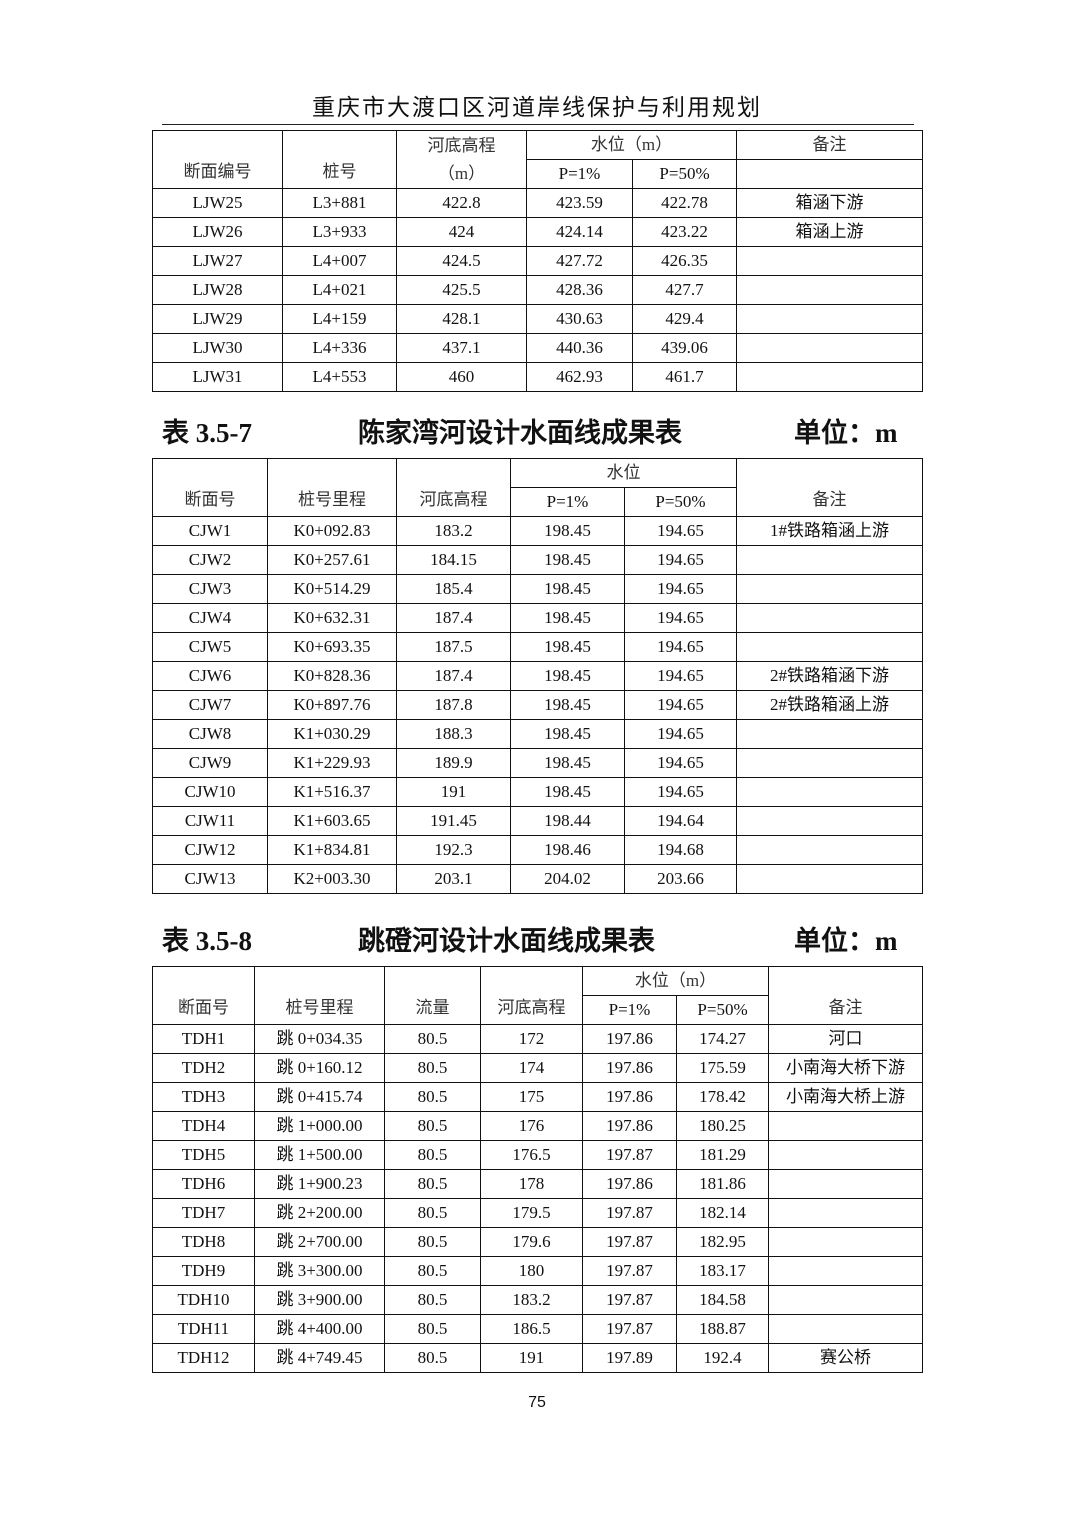  What do you see at coordinates (203, 1329) in the screenshot?
I see `table-cell: TDH11` at bounding box center [203, 1329].